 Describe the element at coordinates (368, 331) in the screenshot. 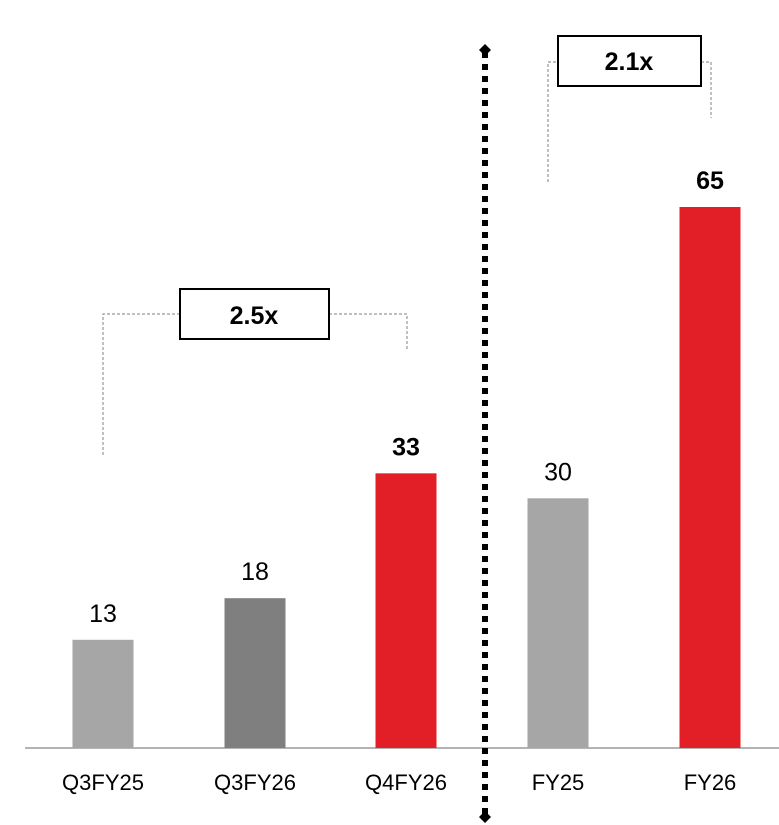

I see `bracket-quarterly-right` at that location.